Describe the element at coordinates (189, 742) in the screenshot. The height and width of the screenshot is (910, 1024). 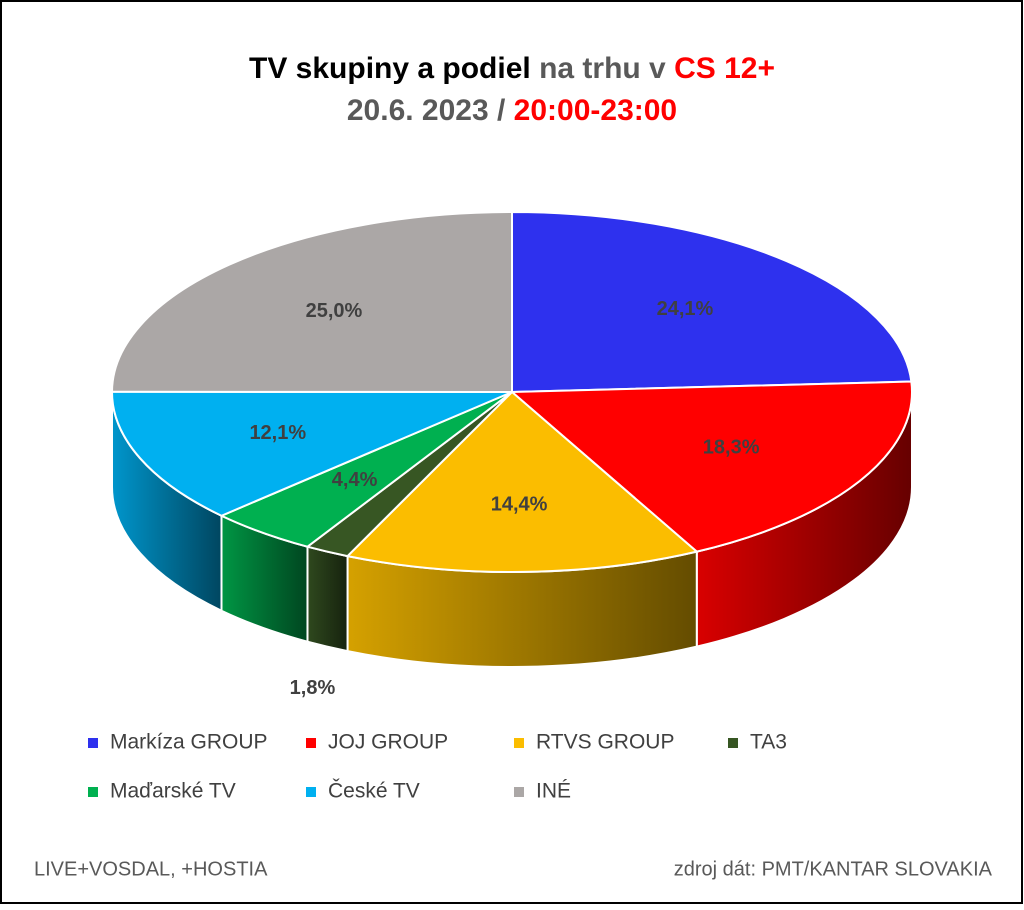
I see `legend-label: Markíza GROUP` at that location.